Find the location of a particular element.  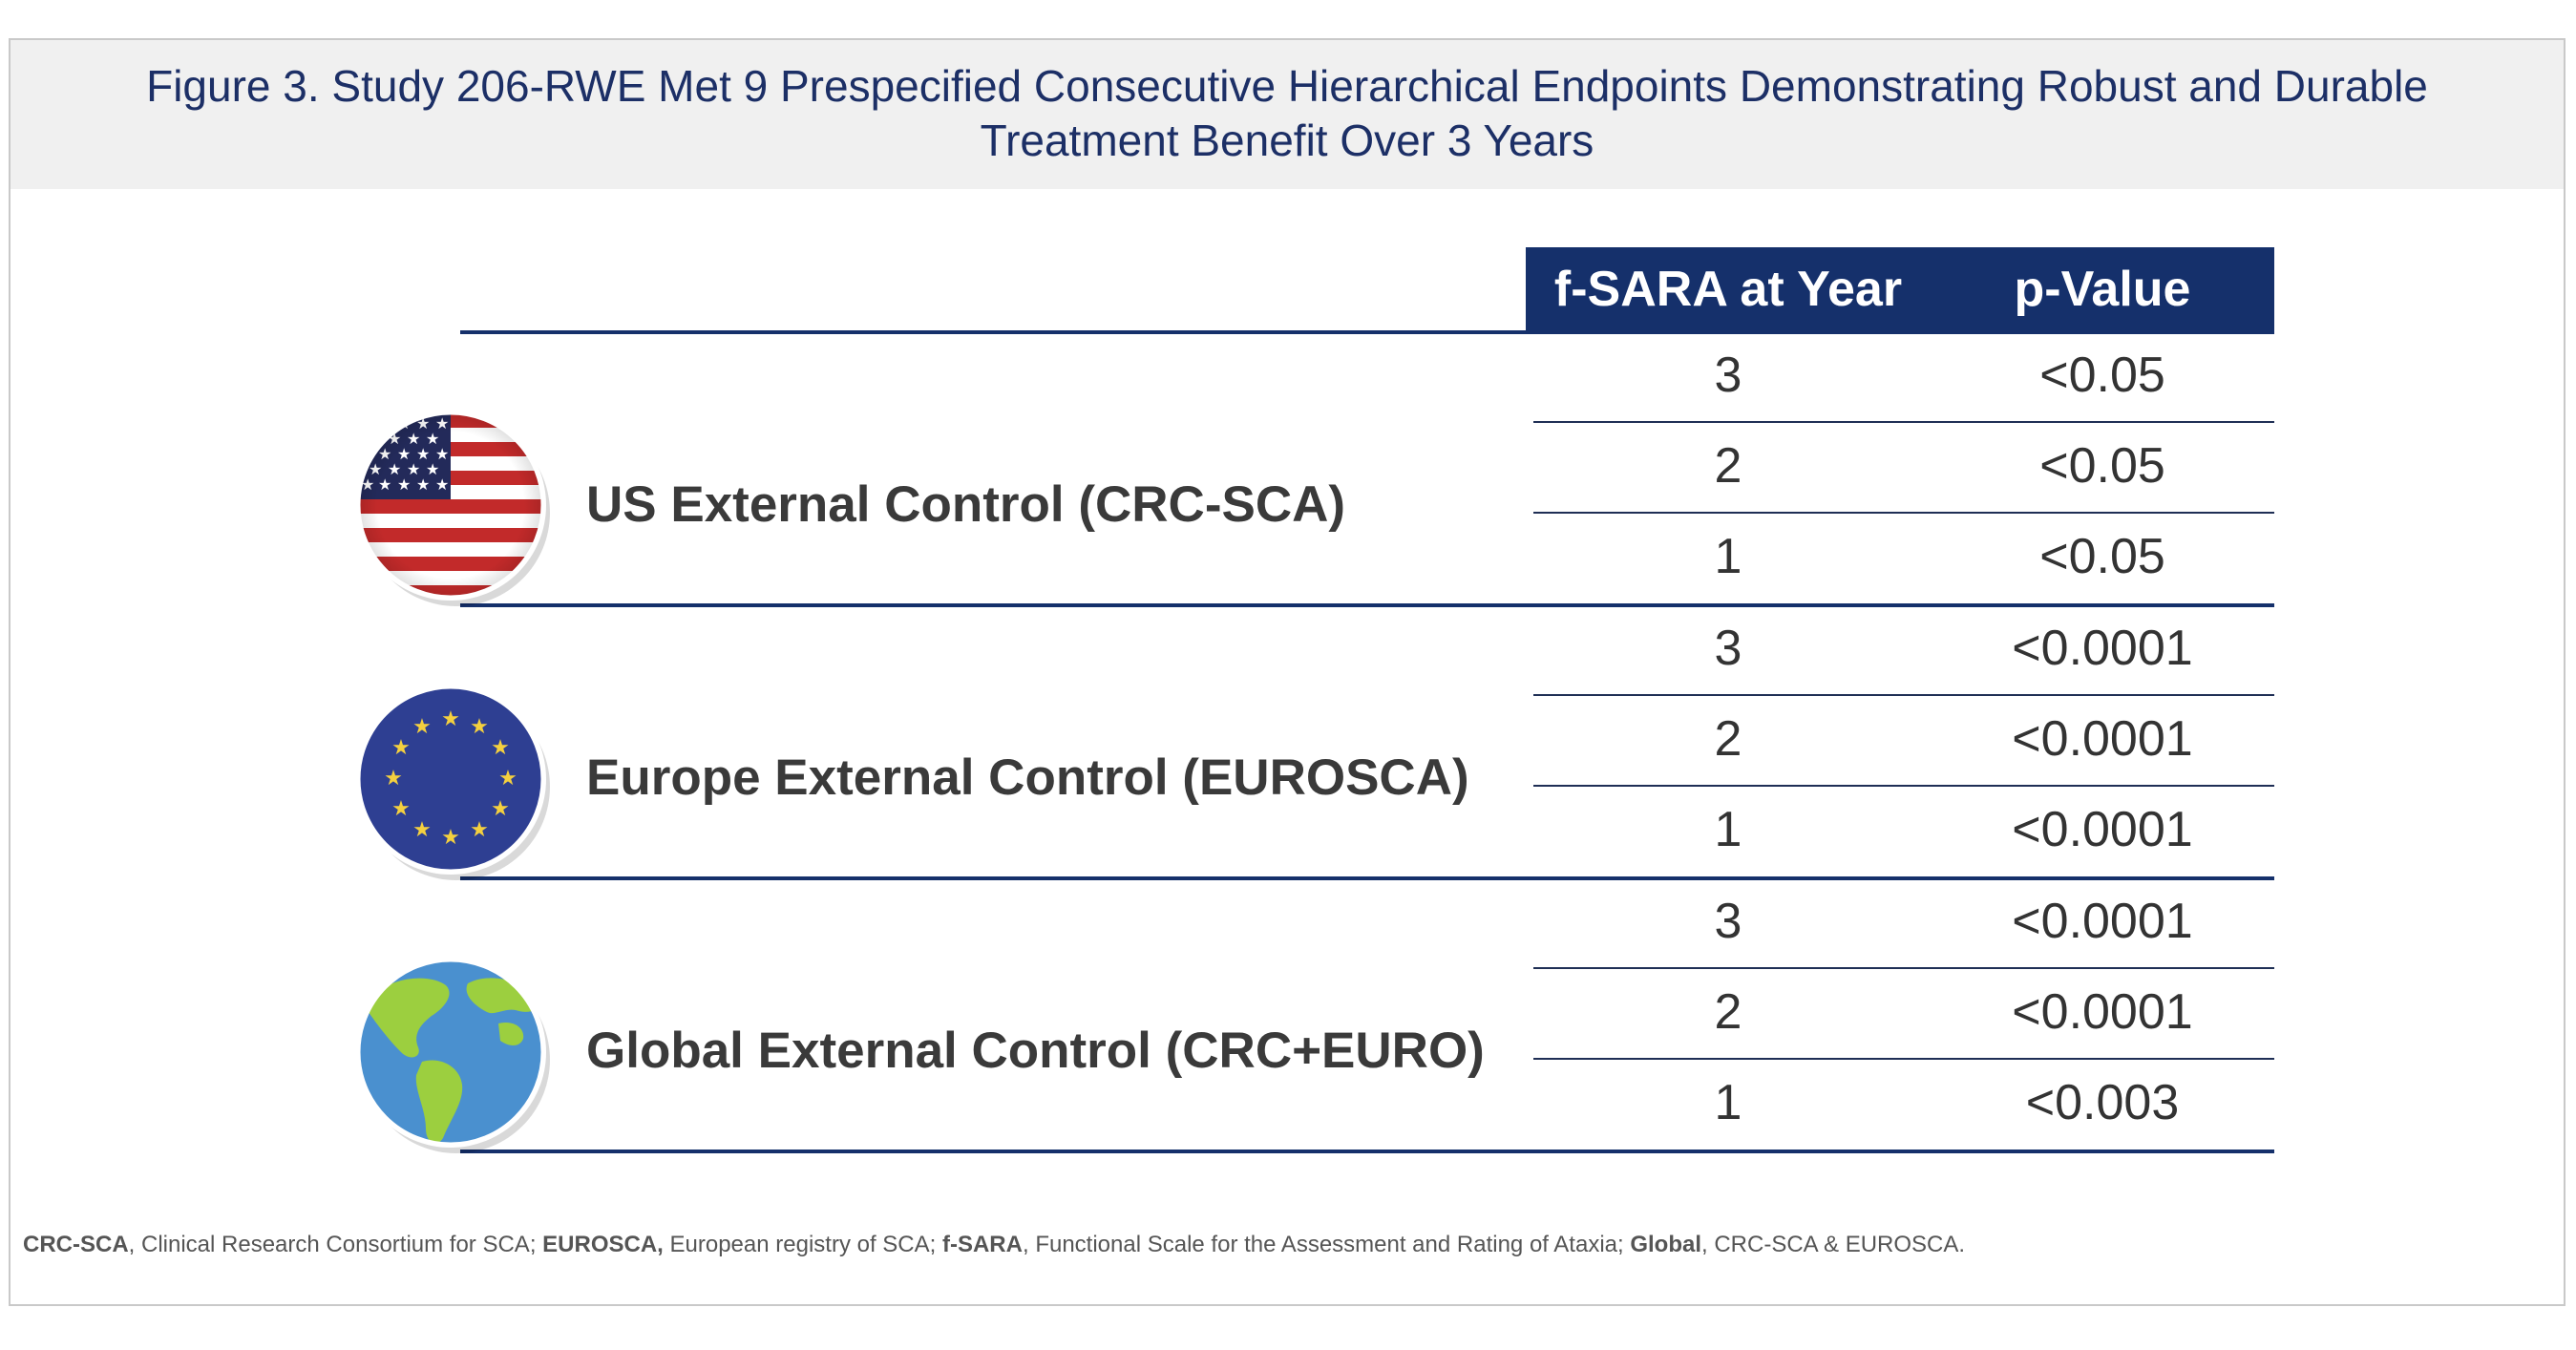

column-header-year: f-SARA at Year is located at coordinates (1728, 289).